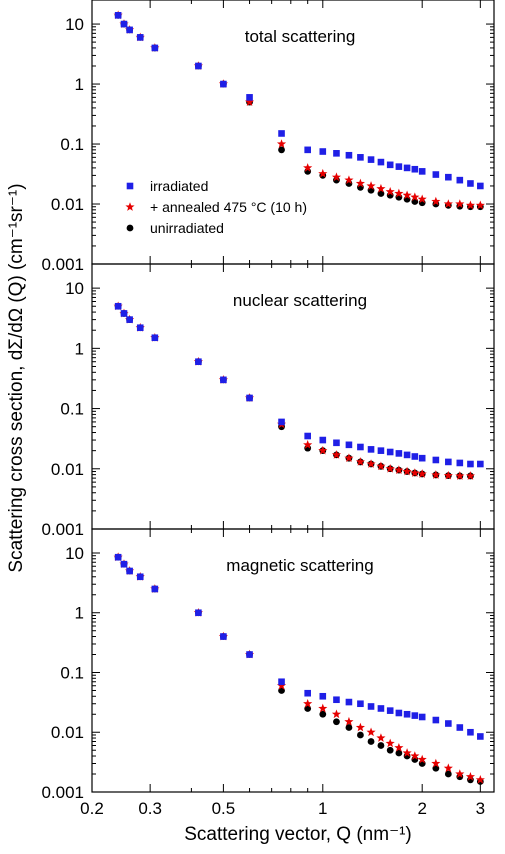  Describe the element at coordinates (179, 186) in the screenshot. I see `legend-label: irradiated` at that location.